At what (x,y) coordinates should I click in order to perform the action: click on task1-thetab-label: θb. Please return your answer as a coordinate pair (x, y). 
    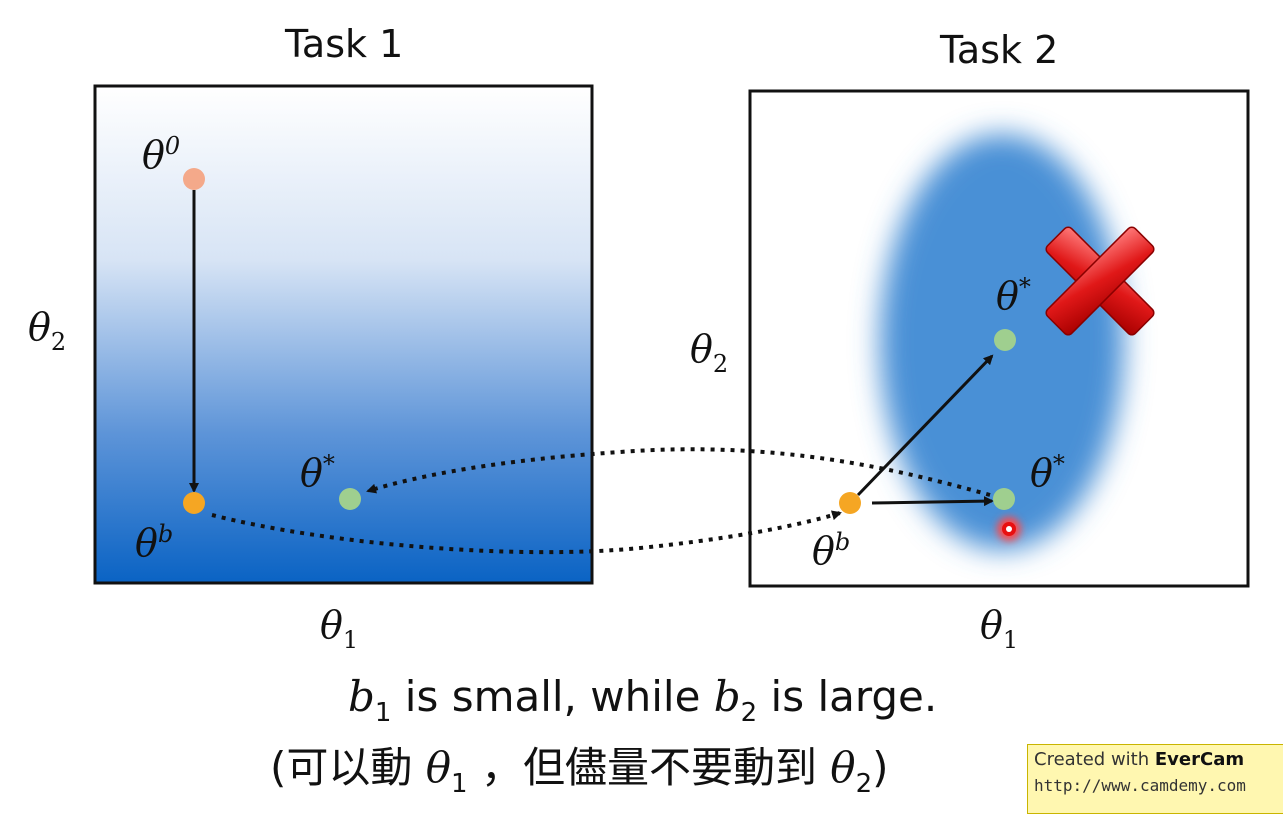
    Looking at the image, I should click on (154, 542).